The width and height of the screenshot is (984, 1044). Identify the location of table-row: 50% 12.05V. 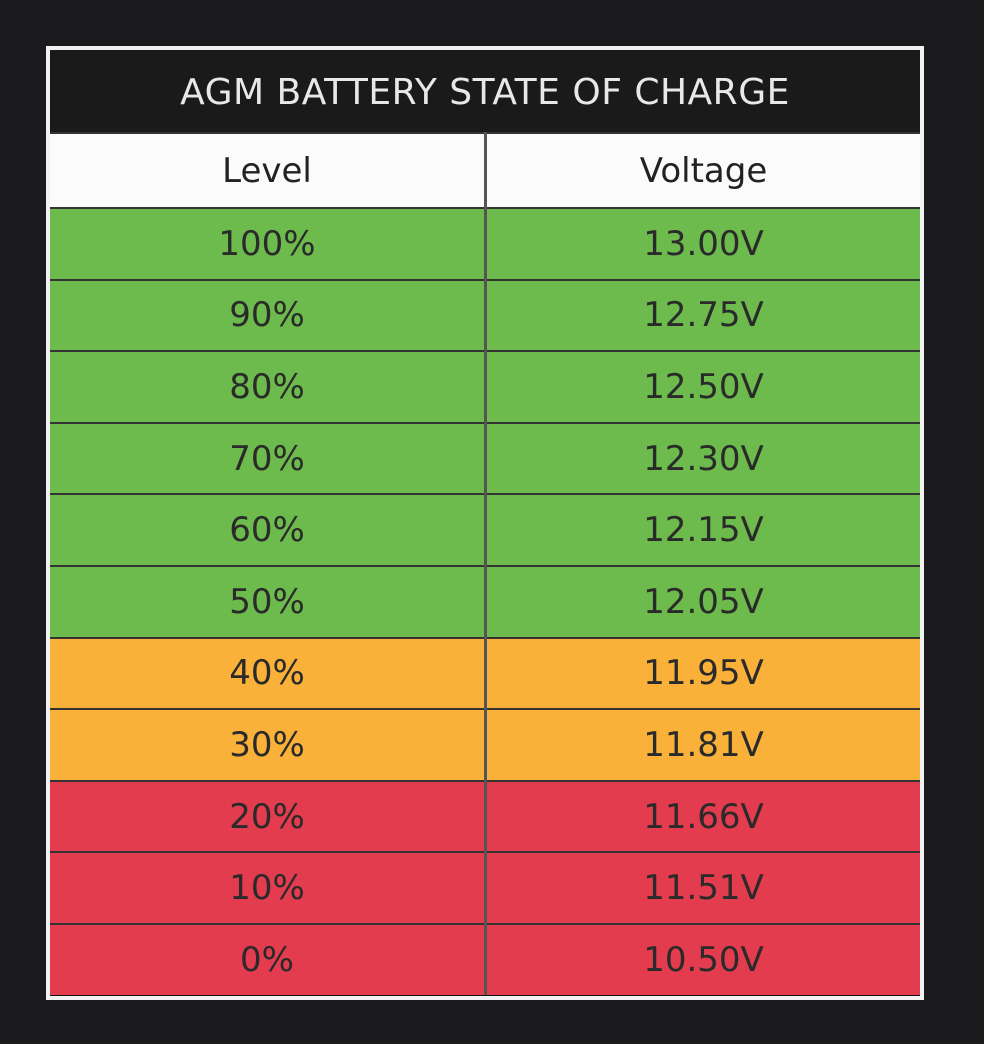
(485, 601).